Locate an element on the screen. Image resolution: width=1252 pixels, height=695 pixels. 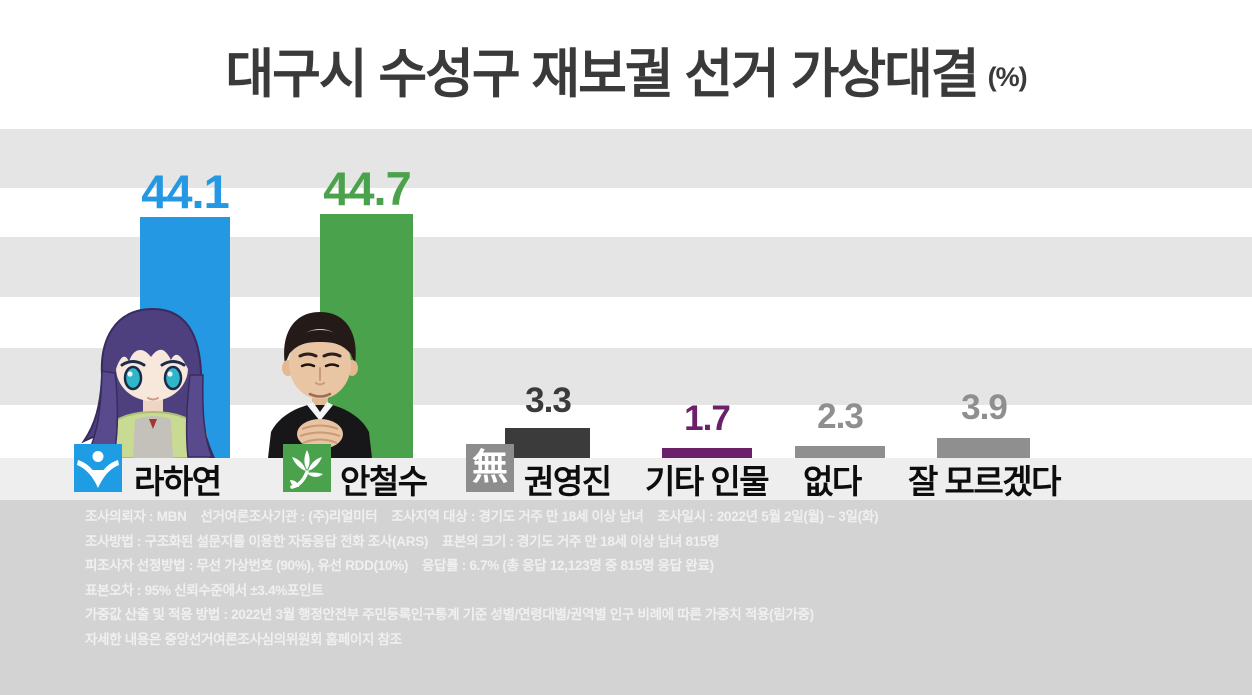
category-label-rahayeon: 라하연 is located at coordinates (178, 481).